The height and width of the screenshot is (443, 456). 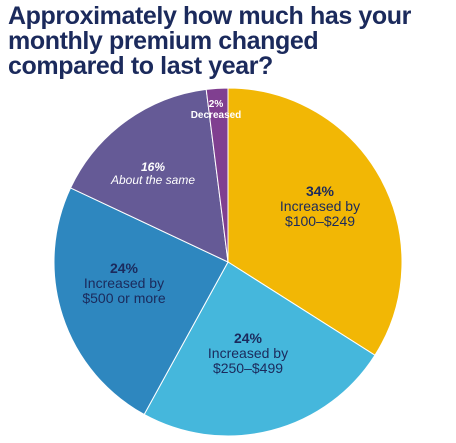 I want to click on slice-percent-1: 34%, so click(x=320, y=191).